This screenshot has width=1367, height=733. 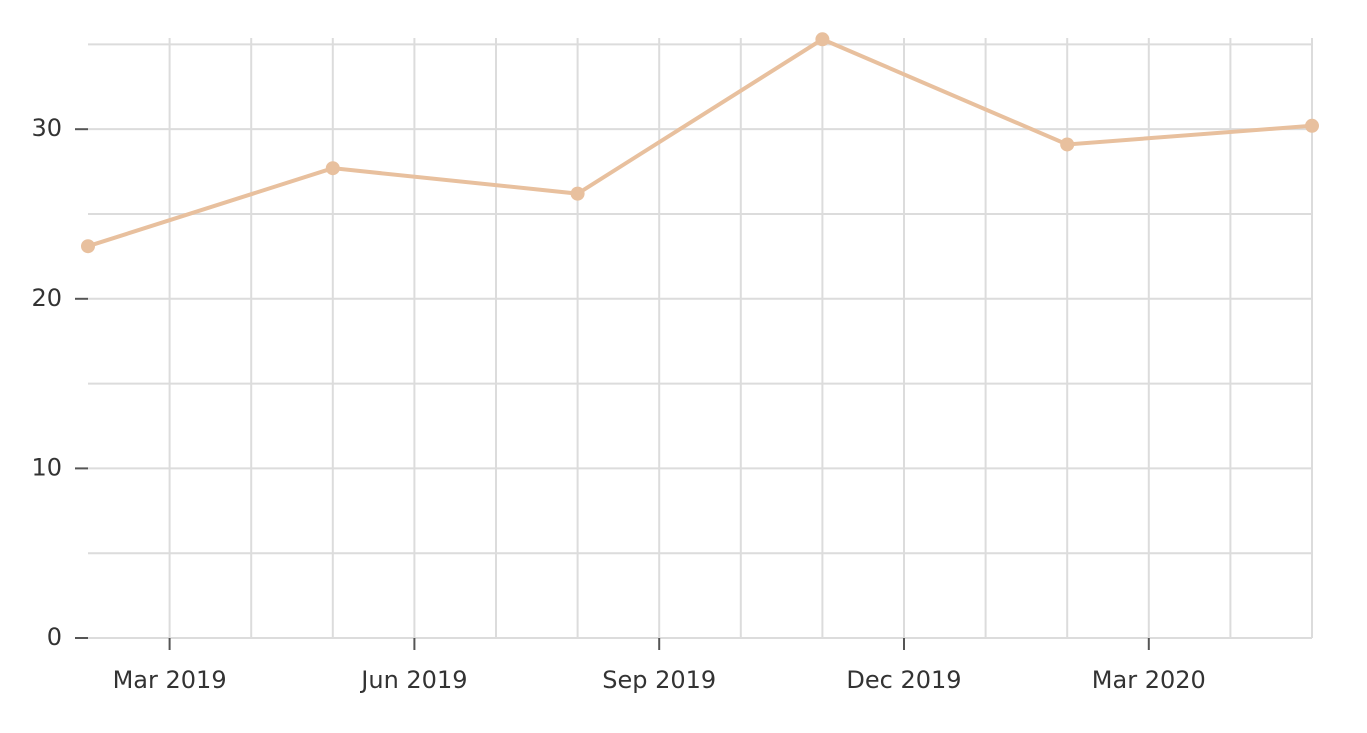 I want to click on x-tick-label: Mar 2019, so click(x=170, y=680).